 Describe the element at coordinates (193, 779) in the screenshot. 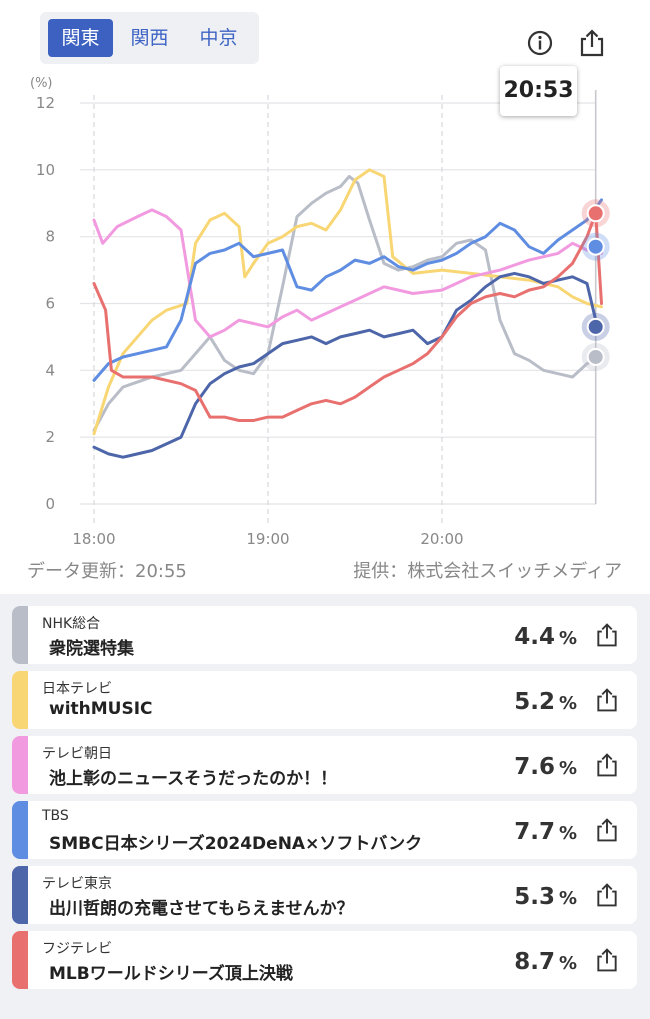

I see `program-title: 池上彰のニュースそうだったのか！！` at that location.